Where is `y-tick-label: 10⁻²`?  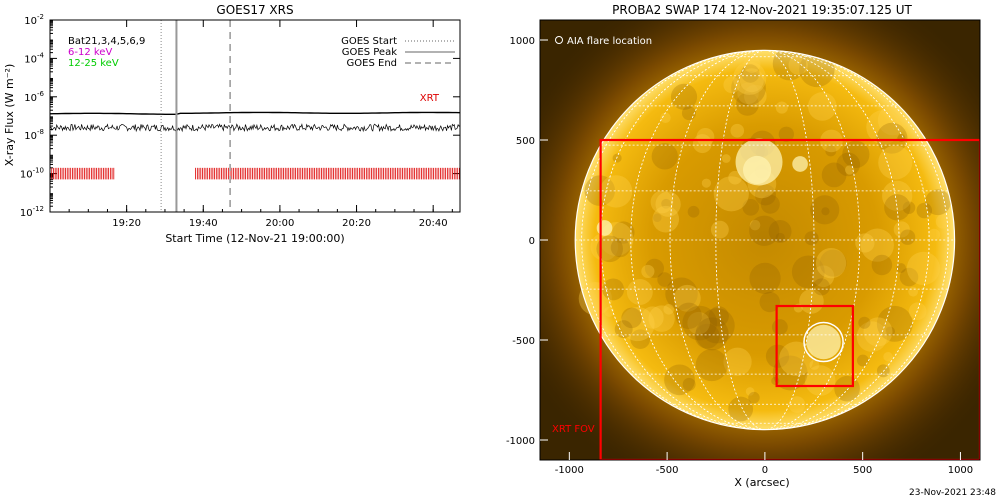 y-tick-label: 10⁻² is located at coordinates (34, 20).